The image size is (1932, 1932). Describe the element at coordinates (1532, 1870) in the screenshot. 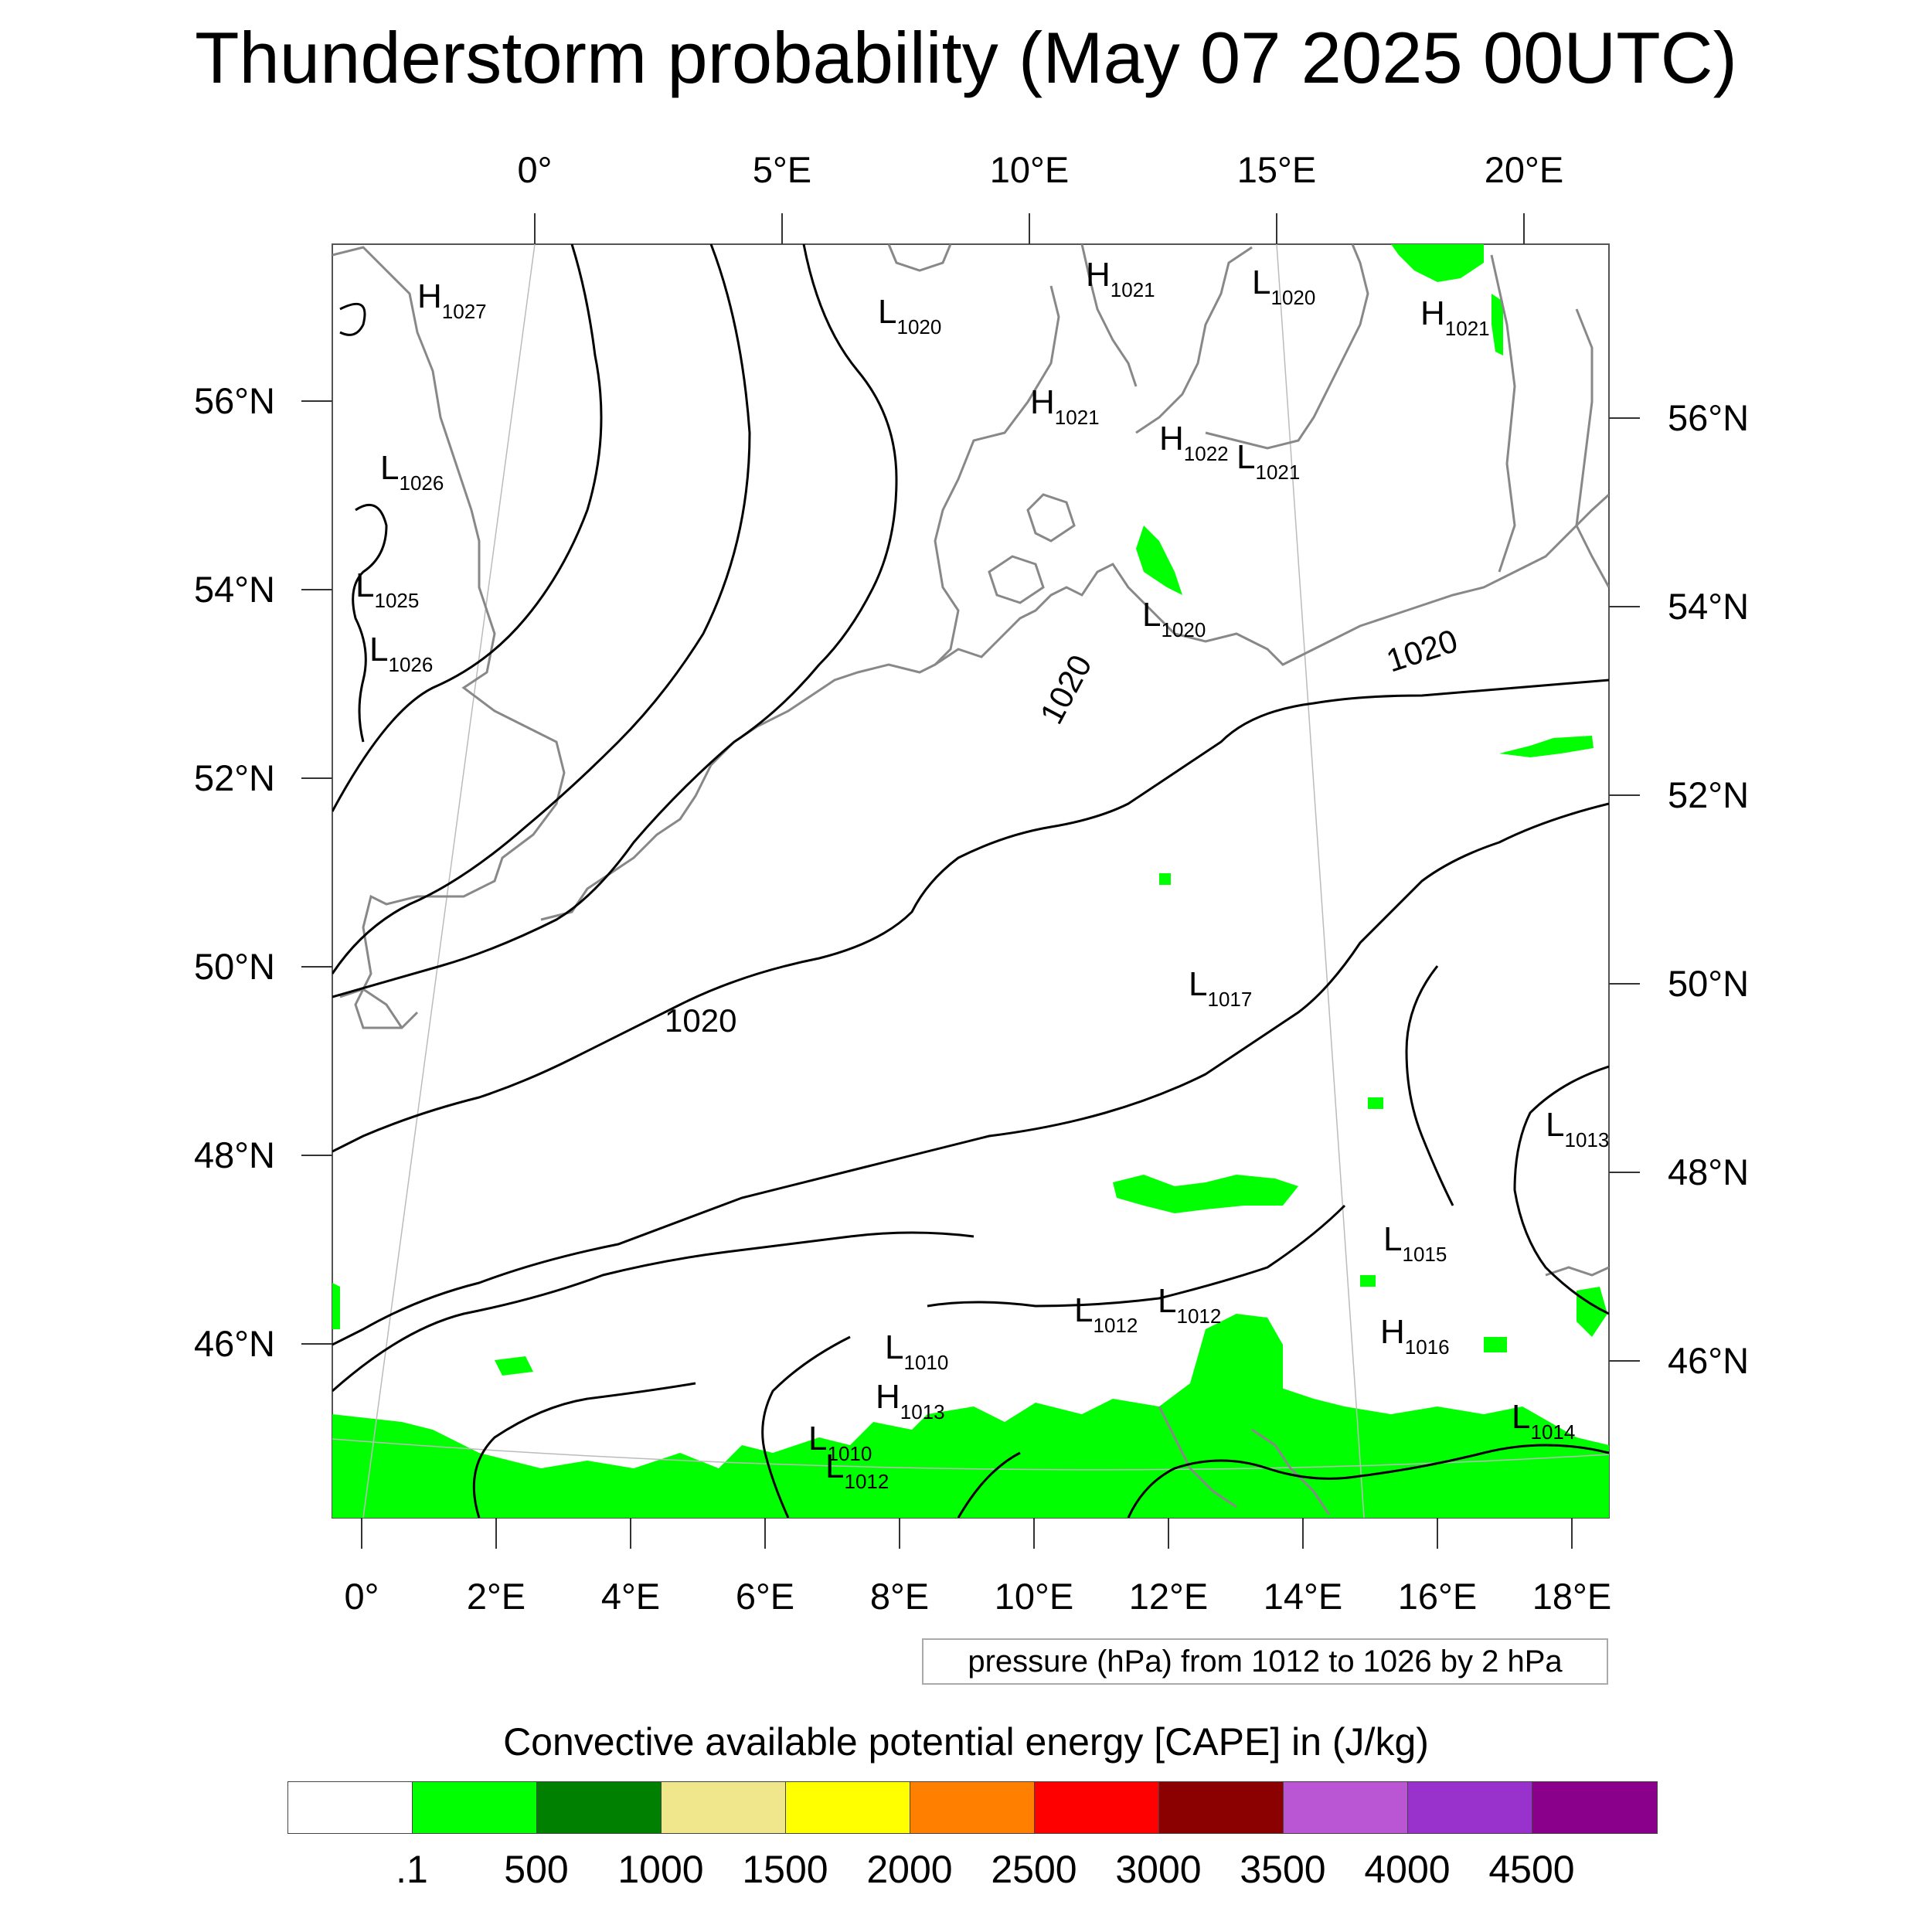

I see `colorbar-label: 4500` at that location.